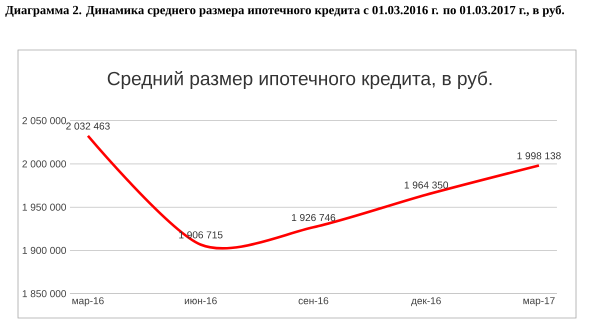 The height and width of the screenshot is (330, 591). I want to click on x-tick-label: дек-16, so click(426, 301).